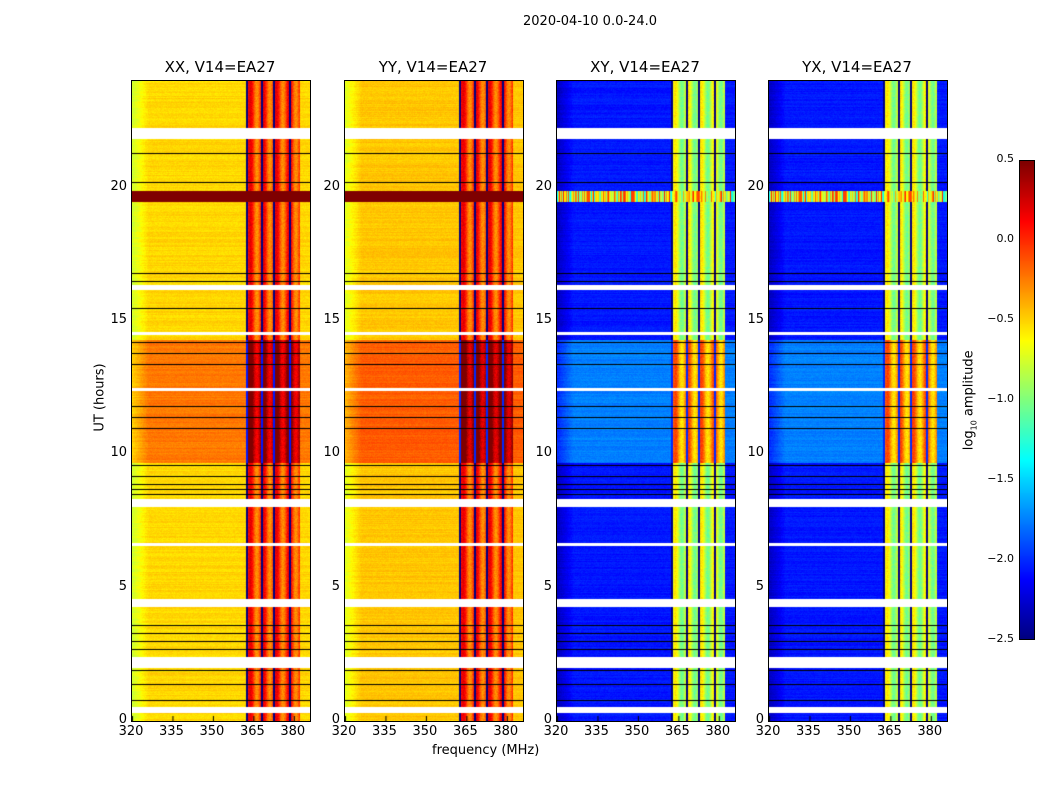 The width and height of the screenshot is (1050, 800). What do you see at coordinates (1005, 238) in the screenshot?
I see `colorbar-tick-label: 0.0` at bounding box center [1005, 238].